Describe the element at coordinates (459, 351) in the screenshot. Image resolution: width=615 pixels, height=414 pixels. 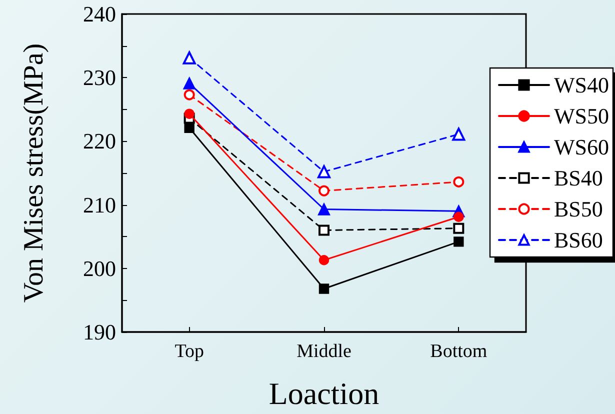
I see `x-tick-label: Bottom` at that location.